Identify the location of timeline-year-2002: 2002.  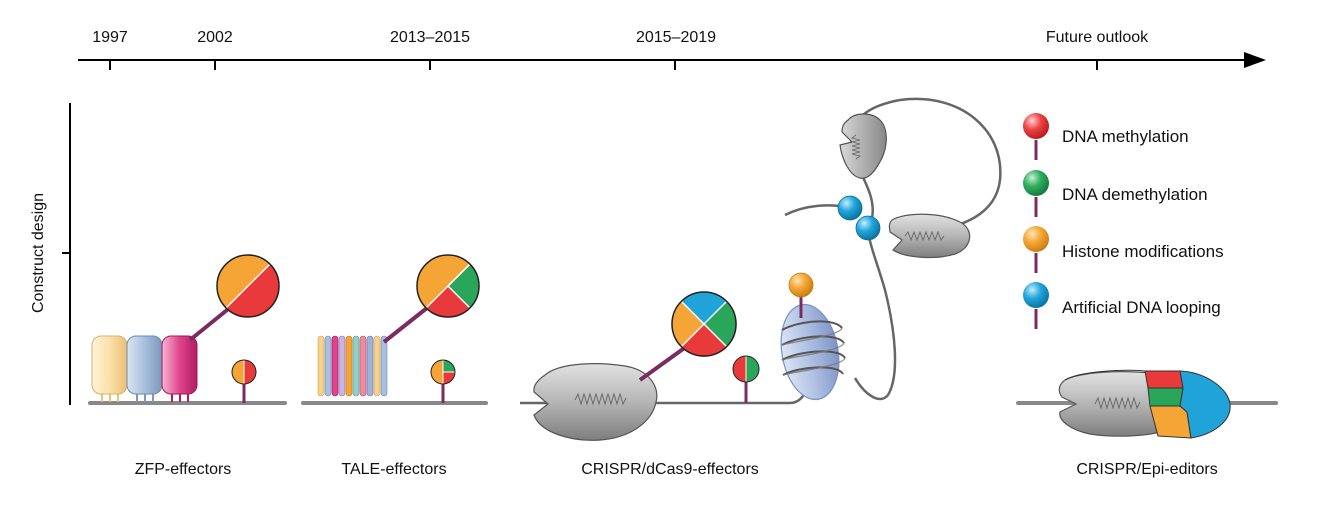
(215, 37).